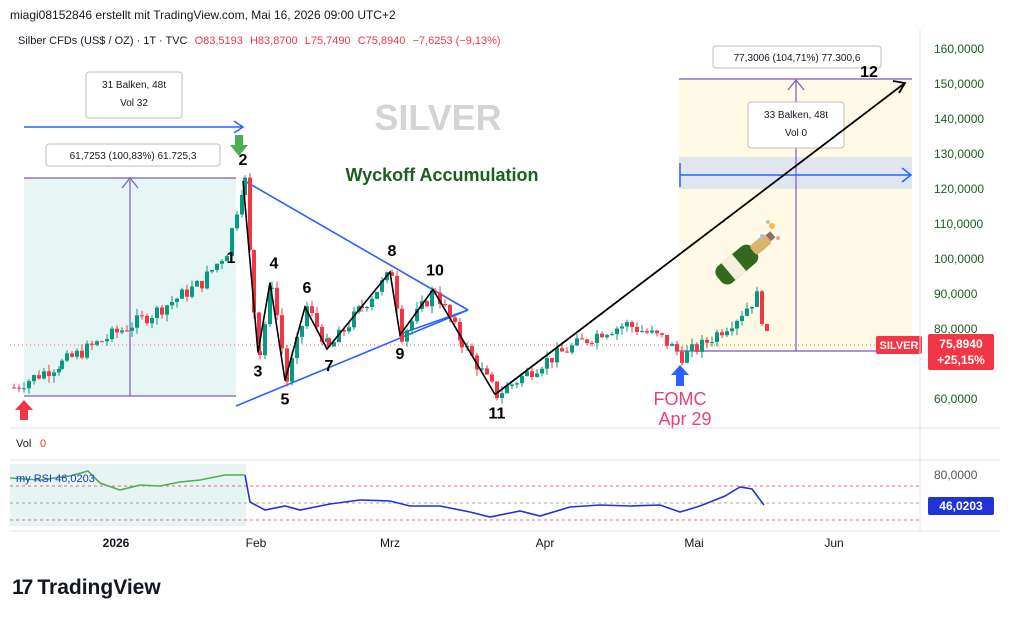  What do you see at coordinates (796, 85) in the screenshot?
I see `measure-arrowhead-right` at bounding box center [796, 85].